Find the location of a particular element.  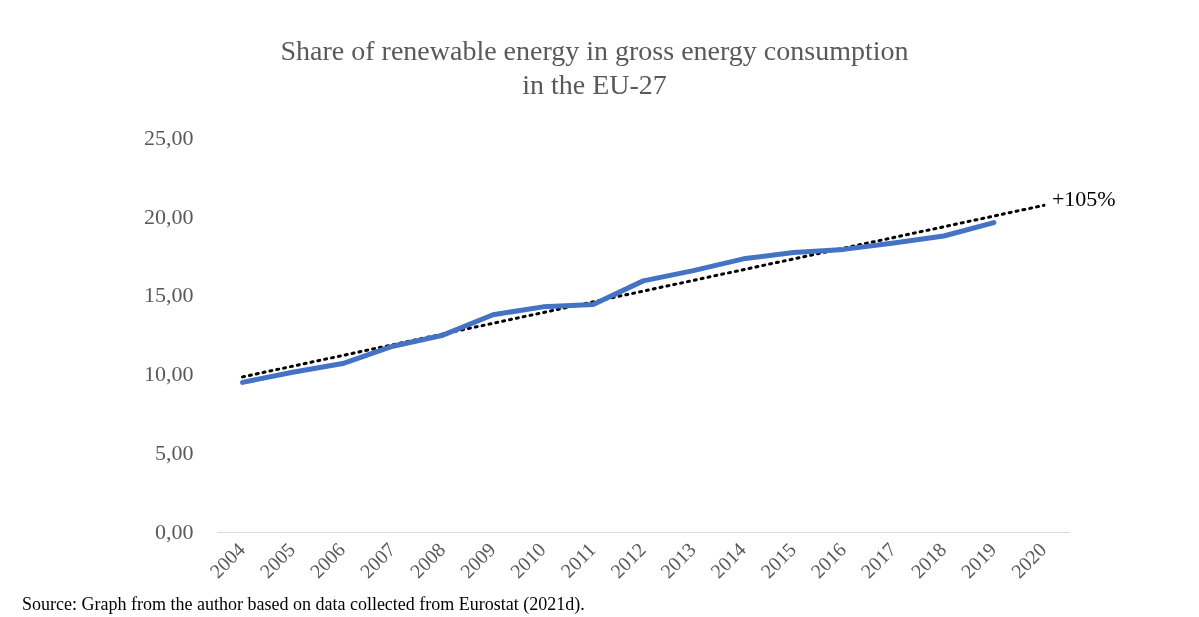

y-tick-label: 15,00 is located at coordinates (169, 295).